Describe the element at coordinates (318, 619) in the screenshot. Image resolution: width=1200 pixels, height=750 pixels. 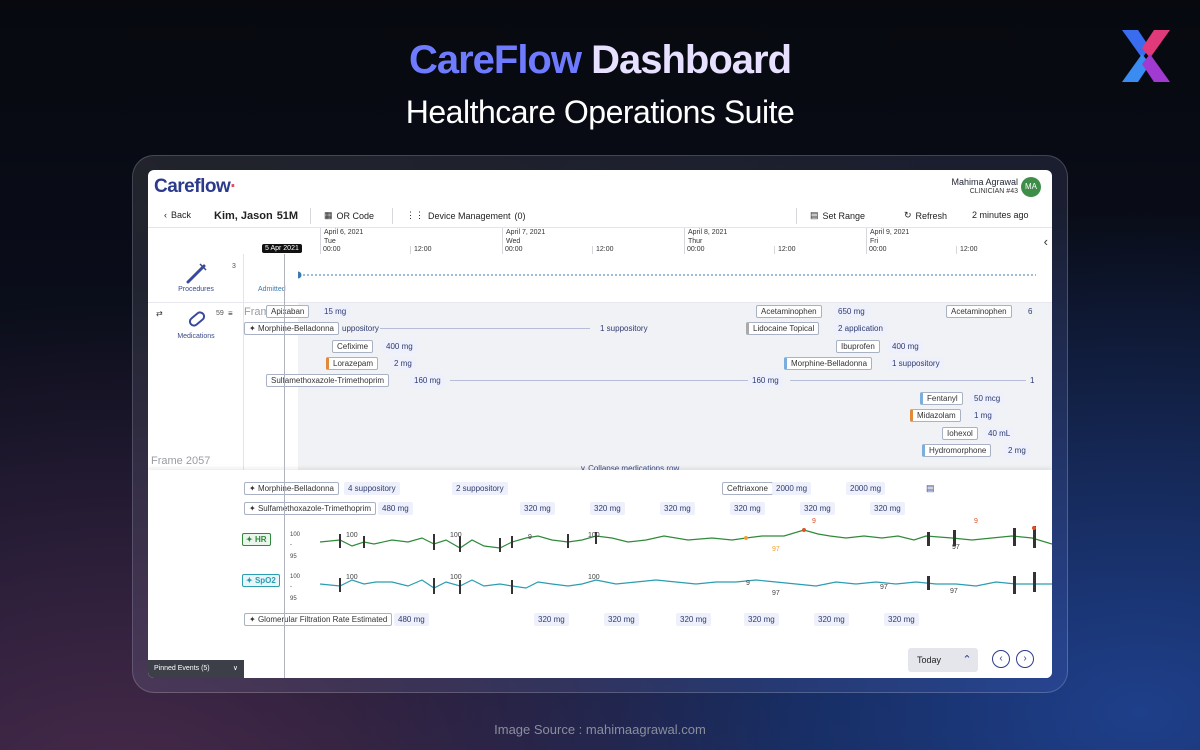
I see `pinned-med-gfr: ✦ Glomerular Filtration Rate Estimated` at that location.